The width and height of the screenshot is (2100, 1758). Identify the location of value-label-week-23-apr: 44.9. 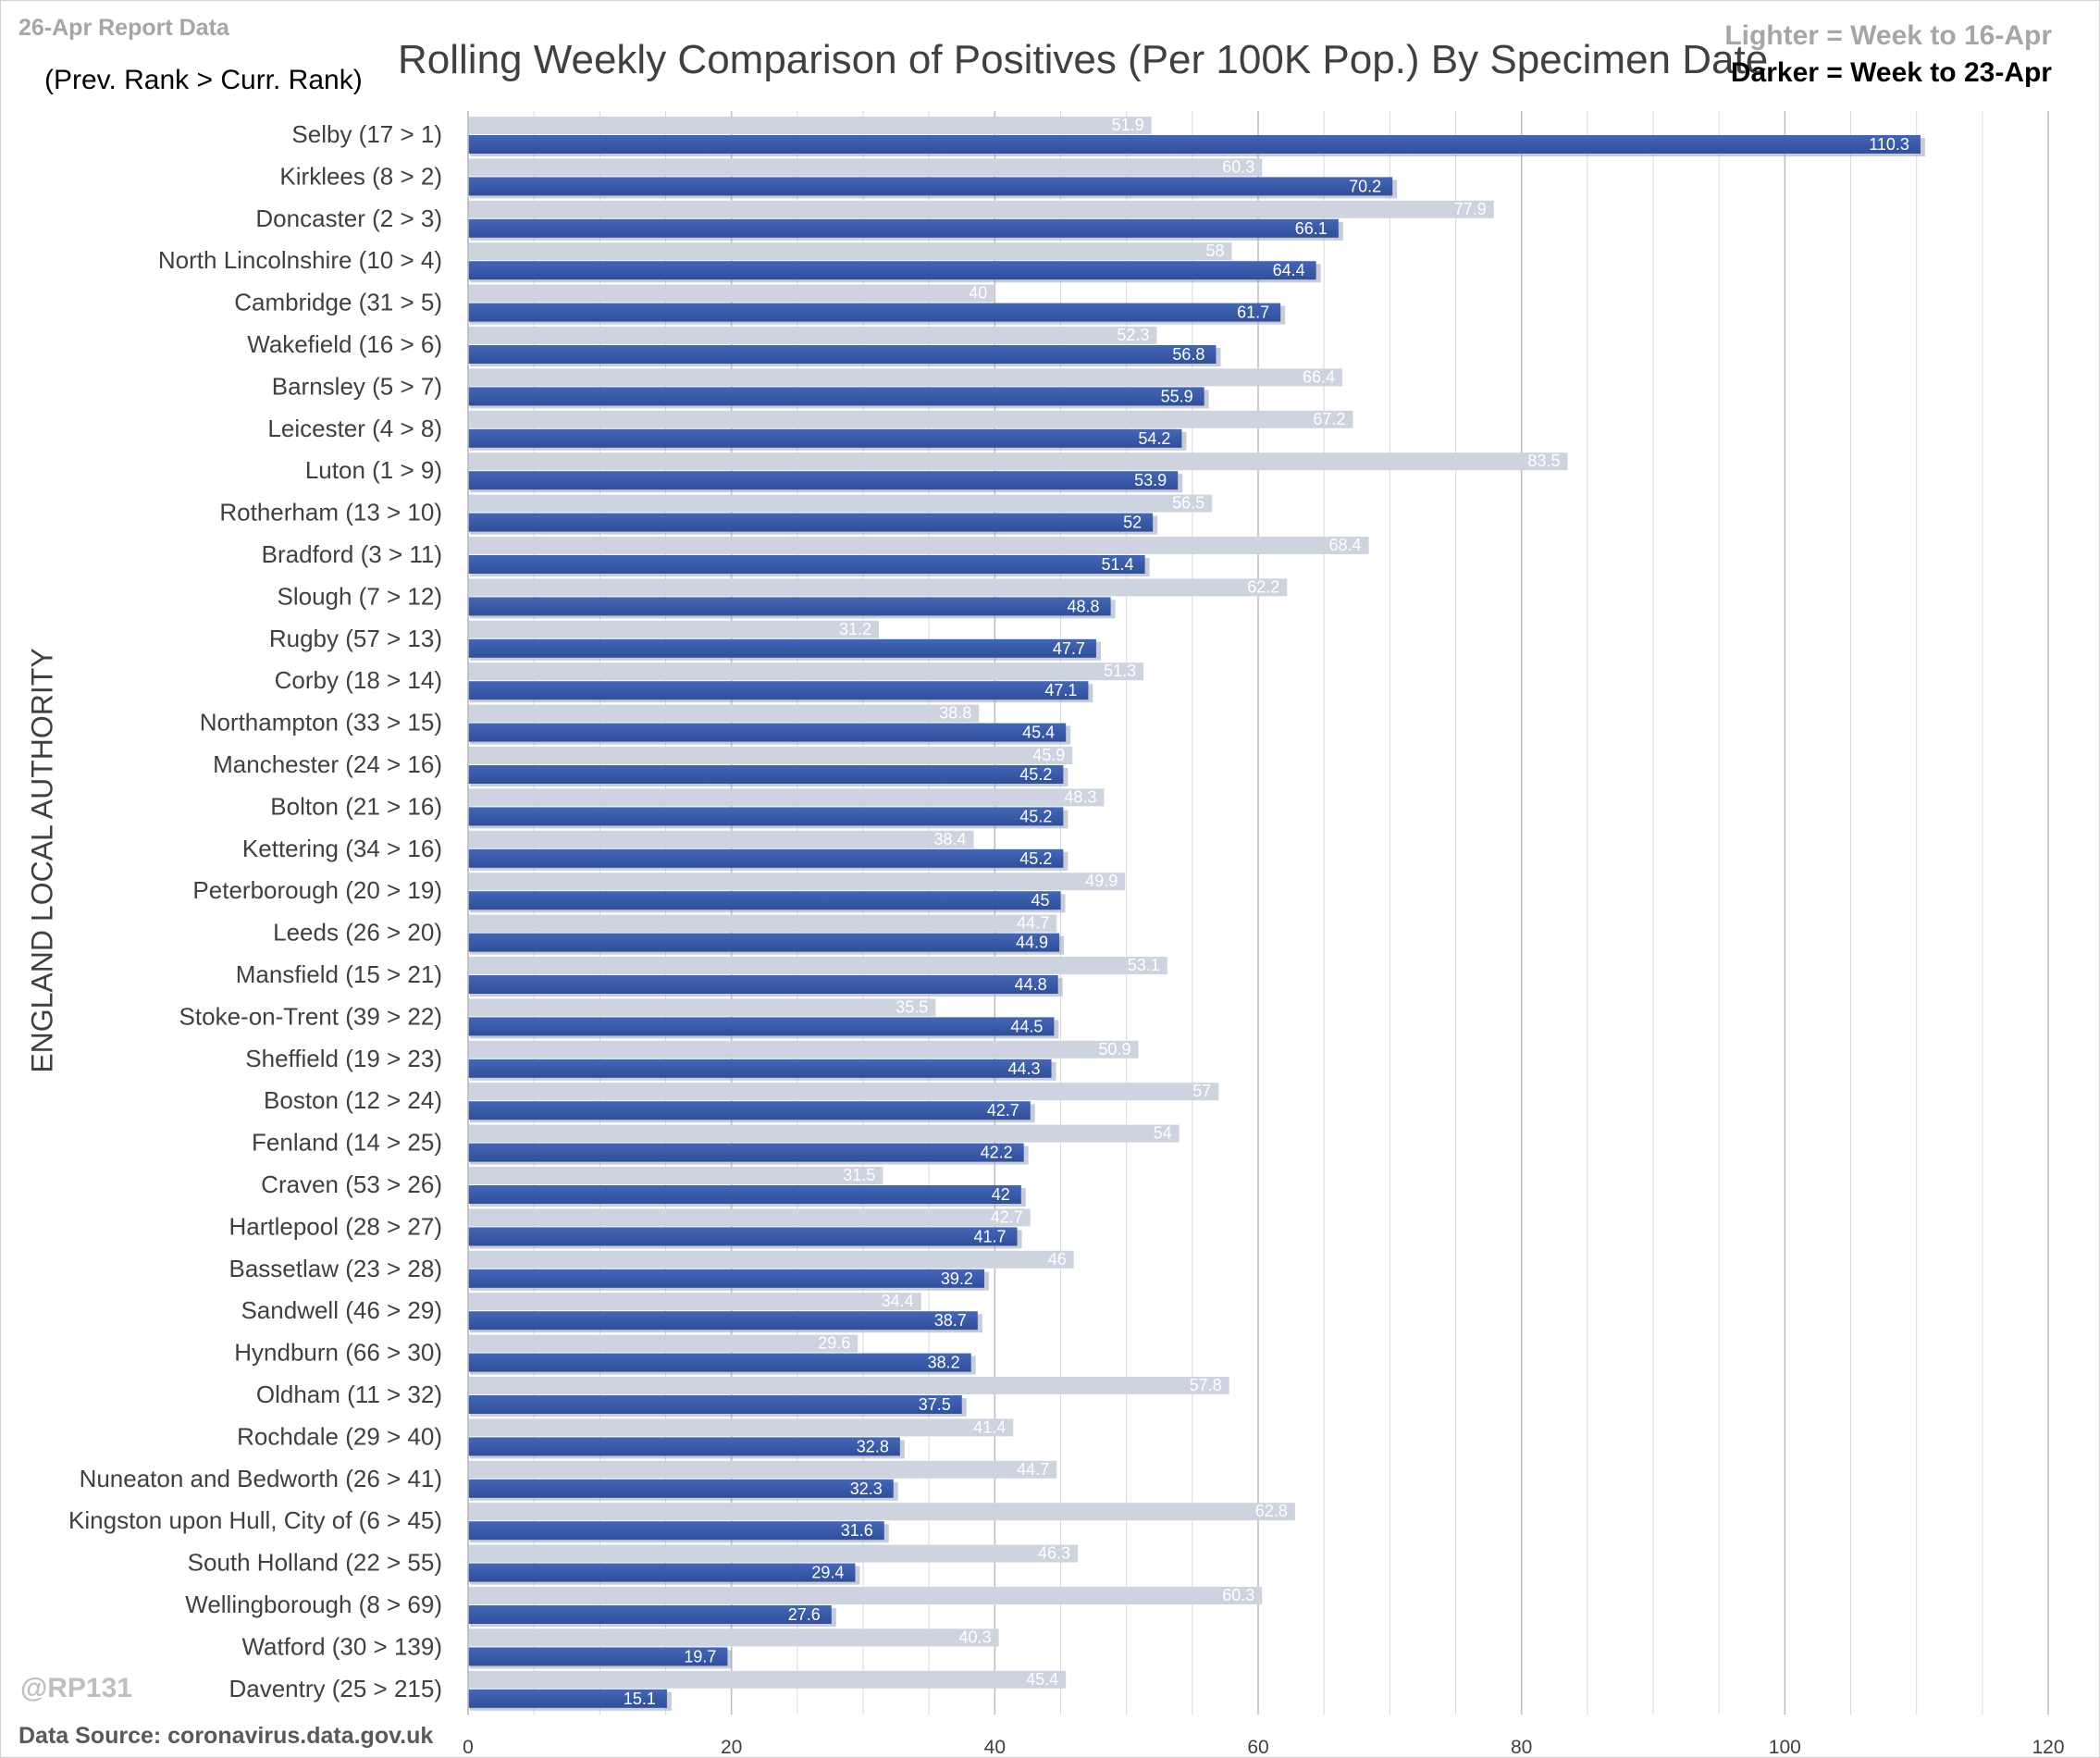
(1032, 943).